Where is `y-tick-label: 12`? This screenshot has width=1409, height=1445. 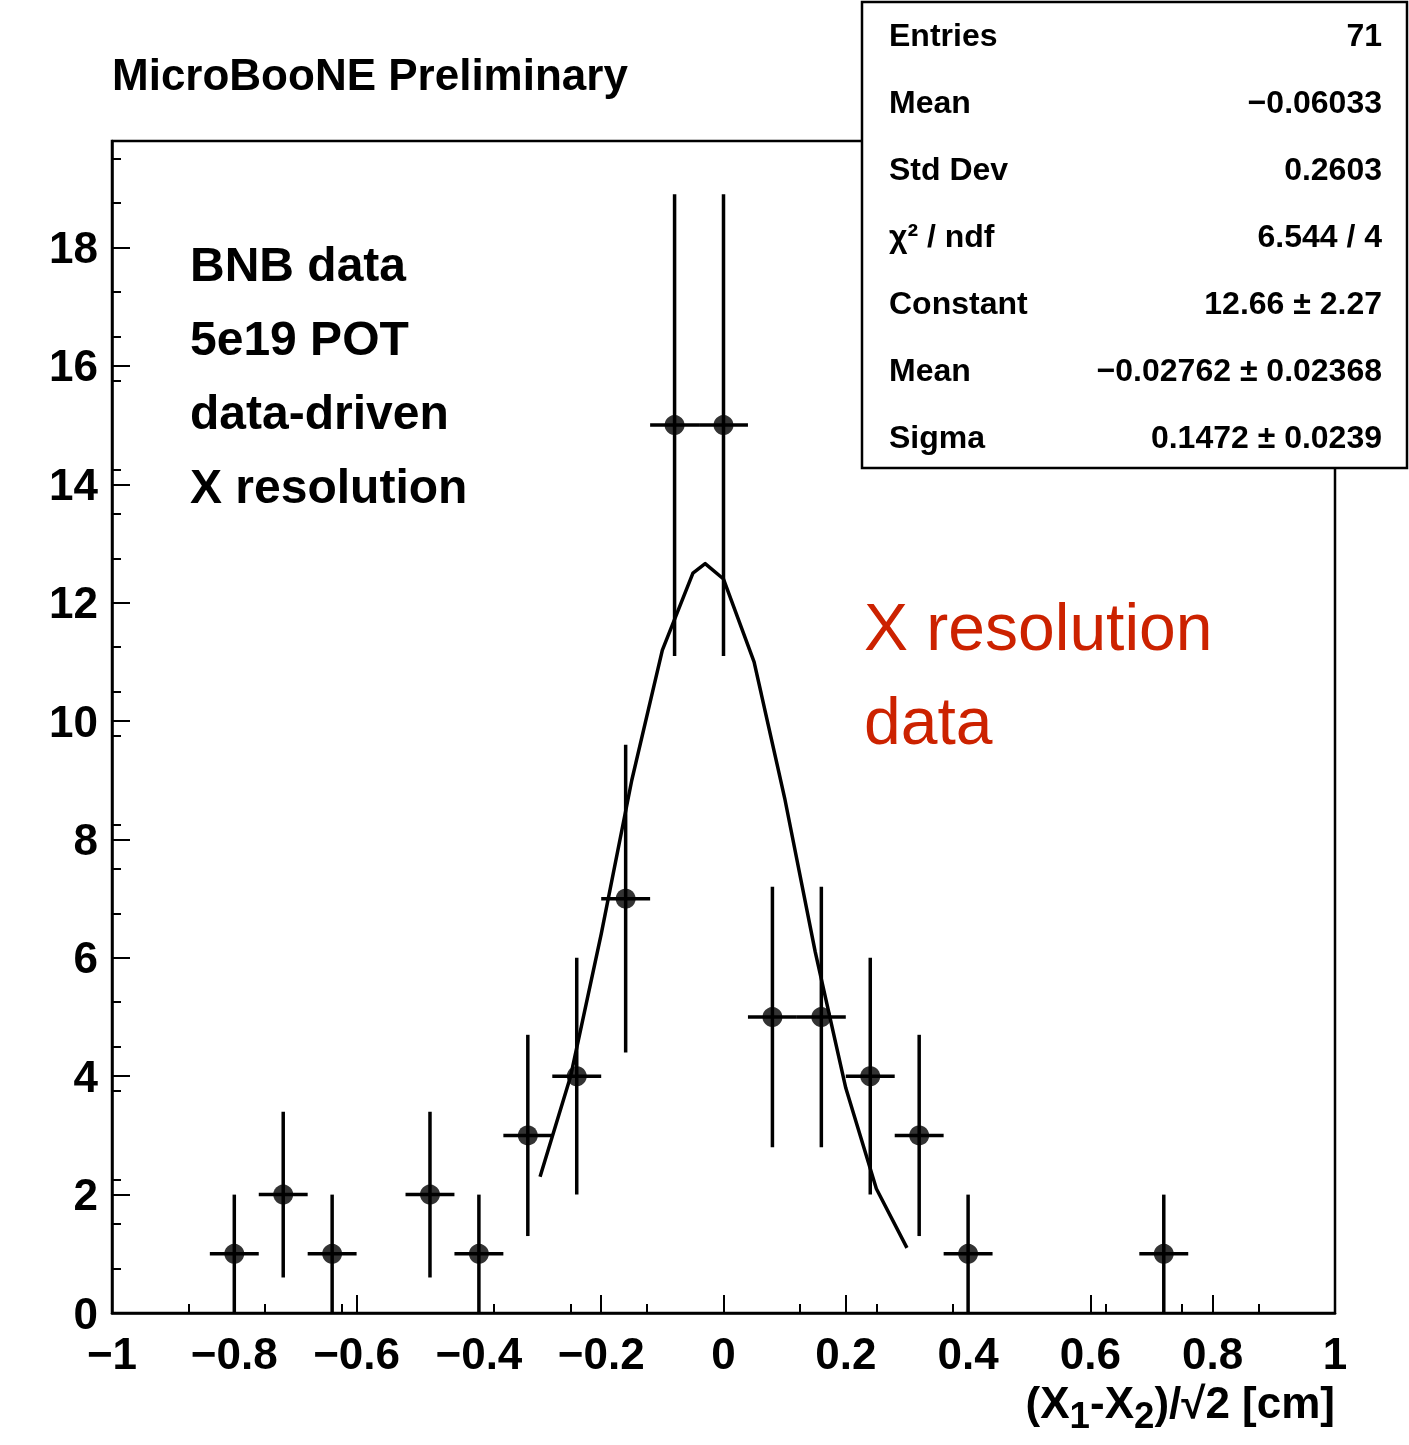
y-tick-label: 12 is located at coordinates (73, 603).